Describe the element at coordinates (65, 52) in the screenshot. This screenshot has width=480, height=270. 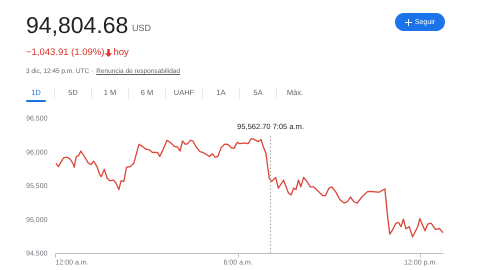
I see `text: −1,043.91 (1.09%)` at that location.